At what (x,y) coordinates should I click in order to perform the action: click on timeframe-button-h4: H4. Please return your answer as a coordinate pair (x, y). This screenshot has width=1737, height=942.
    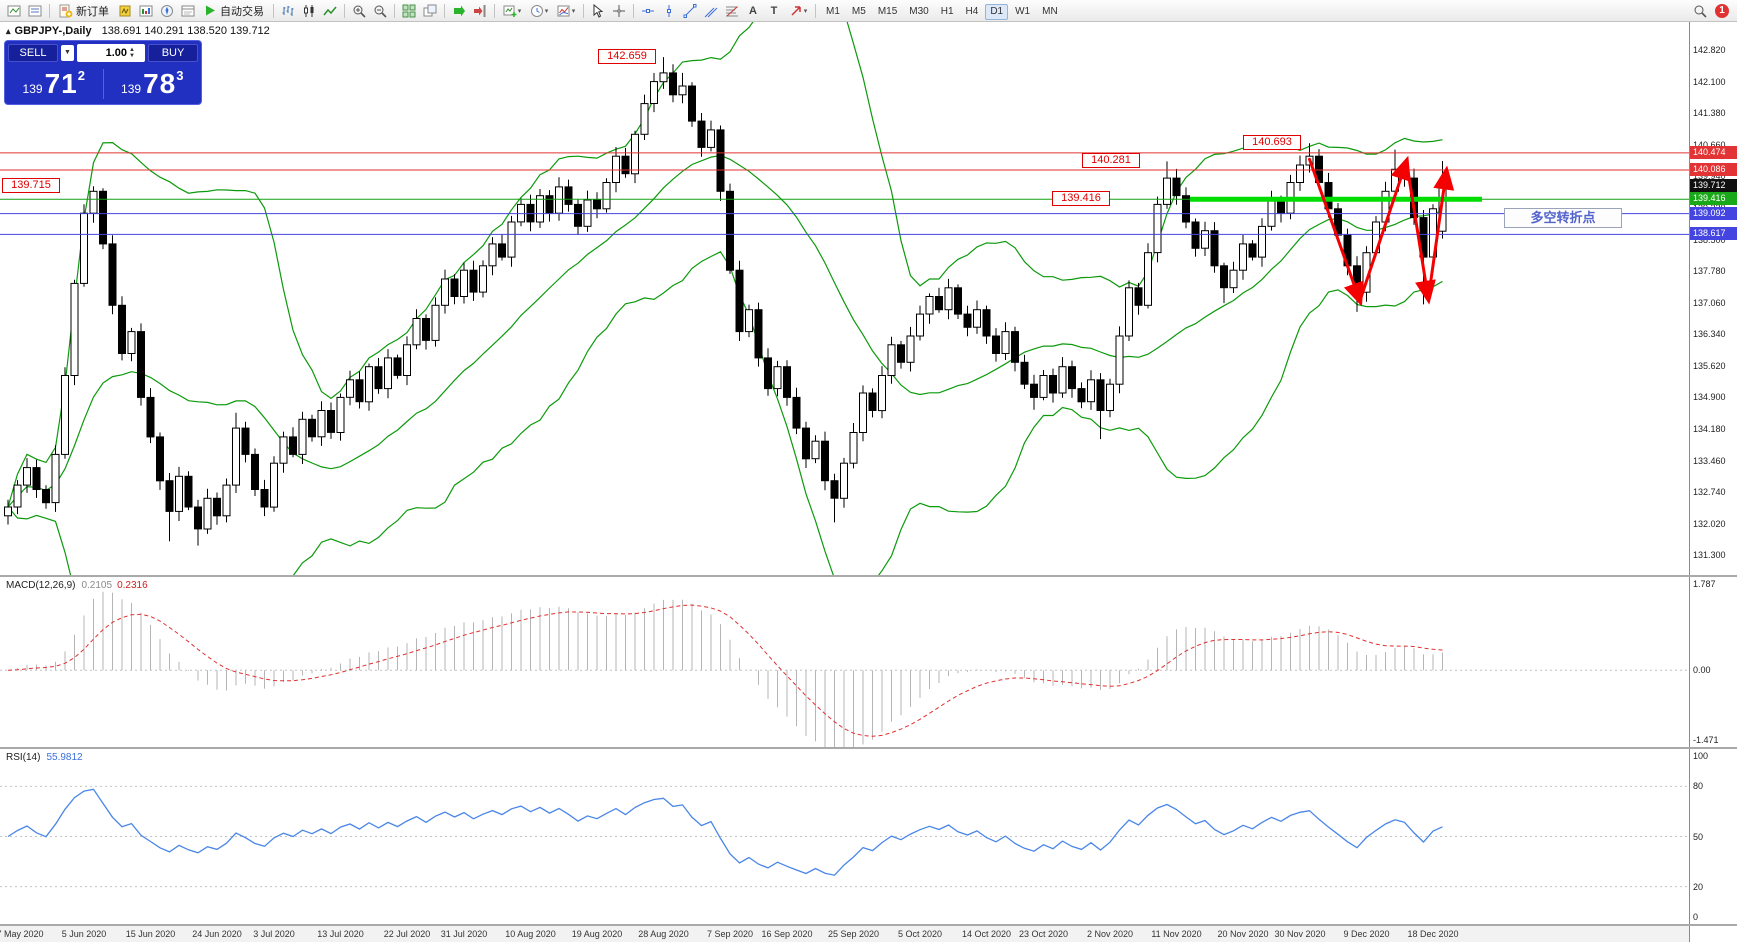
    Looking at the image, I should click on (972, 12).